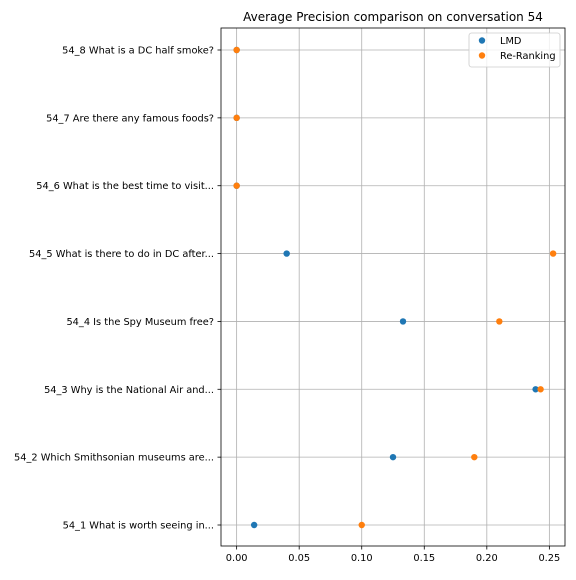  Describe the element at coordinates (510, 41) in the screenshot. I see `legend-label: LMD` at that location.